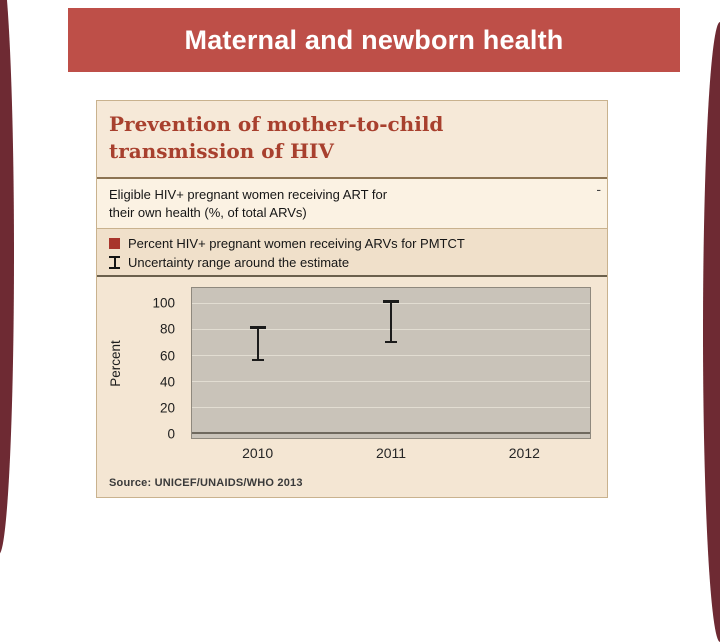 This screenshot has width=720, height=642. I want to click on uncertainty-ibeam-icon, so click(114, 262).